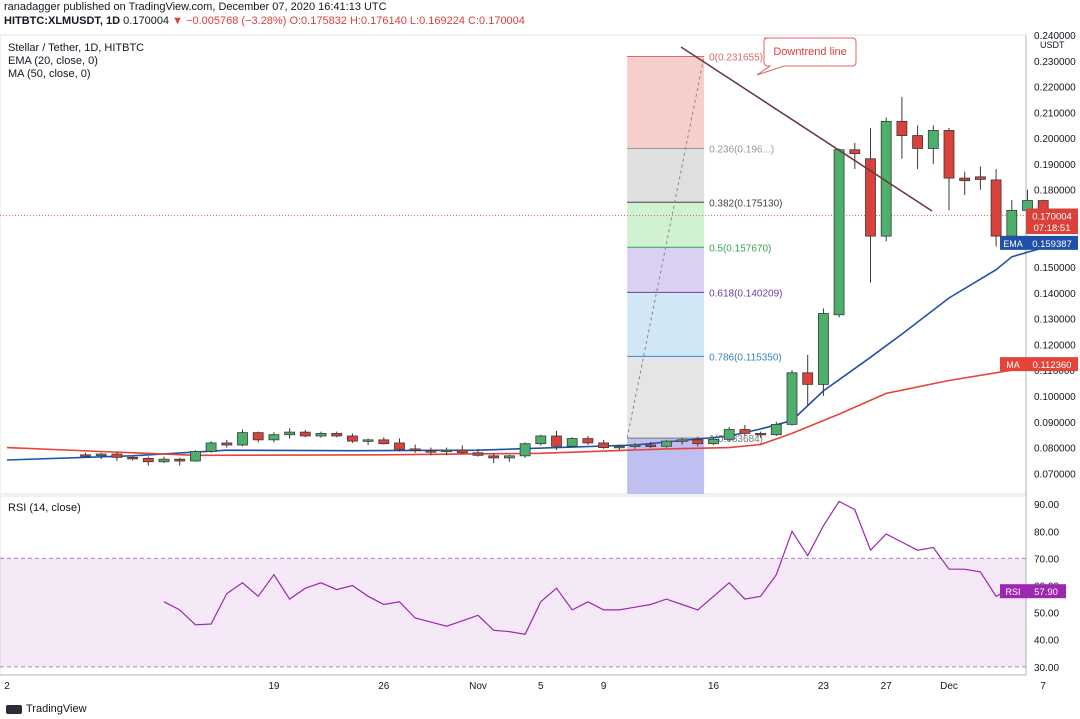 The height and width of the screenshot is (719, 1080). What do you see at coordinates (53, 61) in the screenshot?
I see `legend-ema: EMA (20, close, 0)` at bounding box center [53, 61].